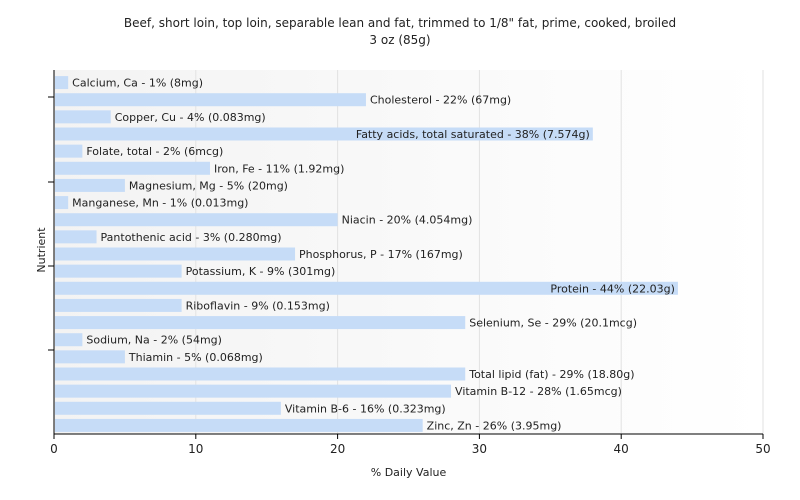  I want to click on x-tick-label: 40, so click(621, 449).